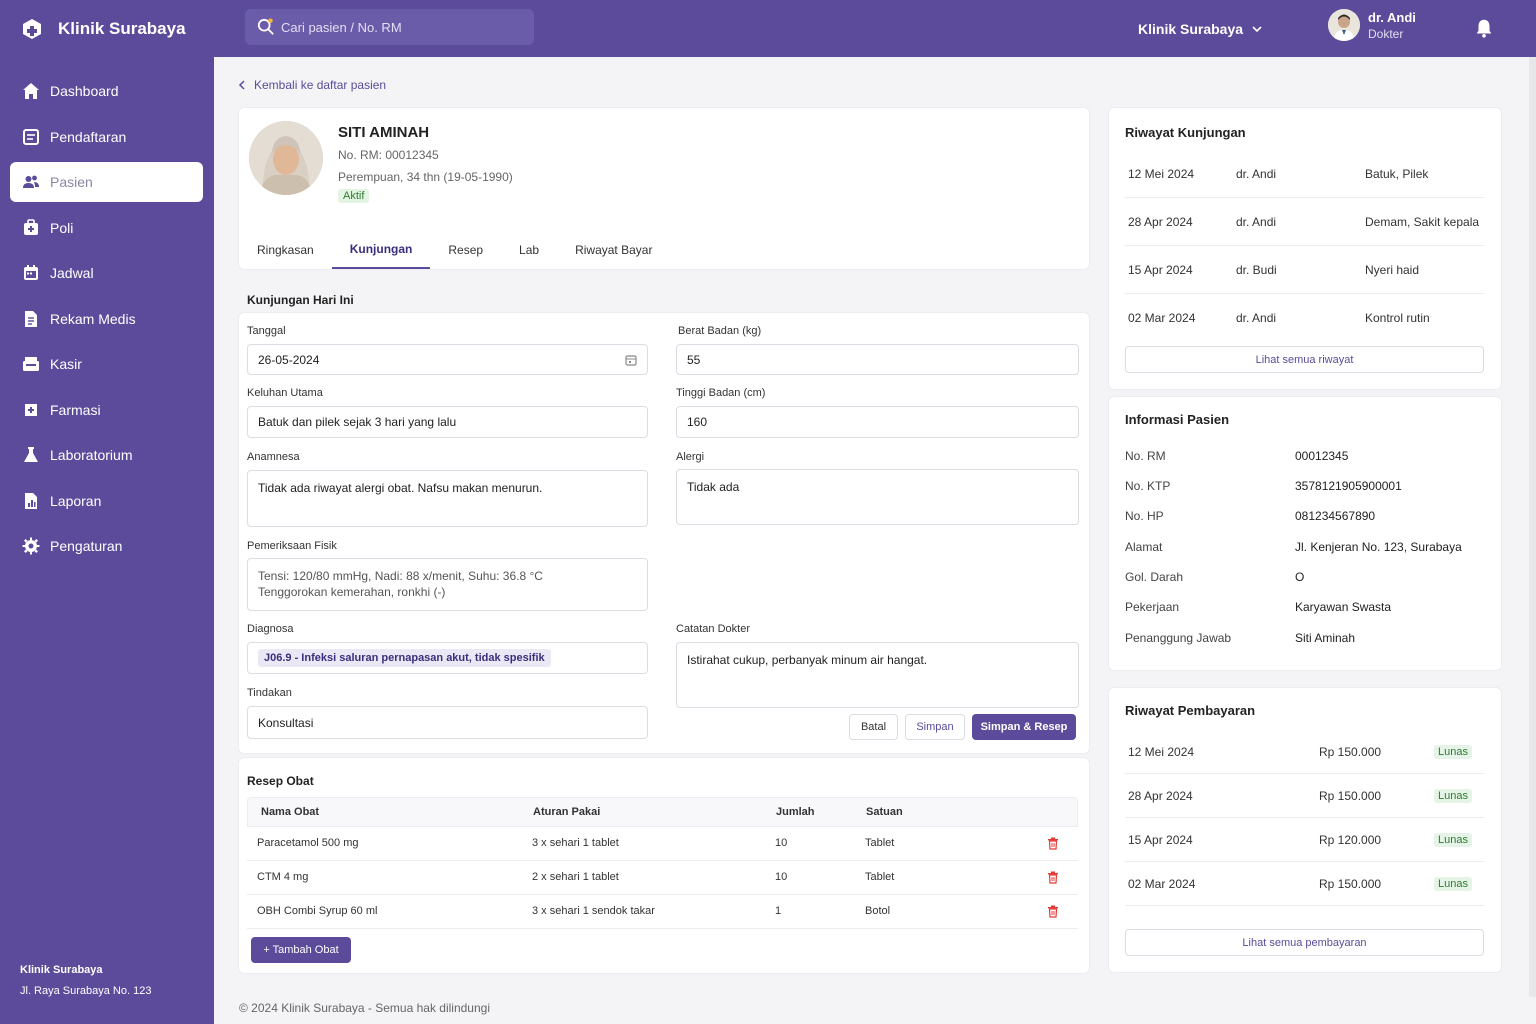 Image resolution: width=1536 pixels, height=1024 pixels. Describe the element at coordinates (877, 497) in the screenshot. I see `alergi-field: Tidak ada` at that location.